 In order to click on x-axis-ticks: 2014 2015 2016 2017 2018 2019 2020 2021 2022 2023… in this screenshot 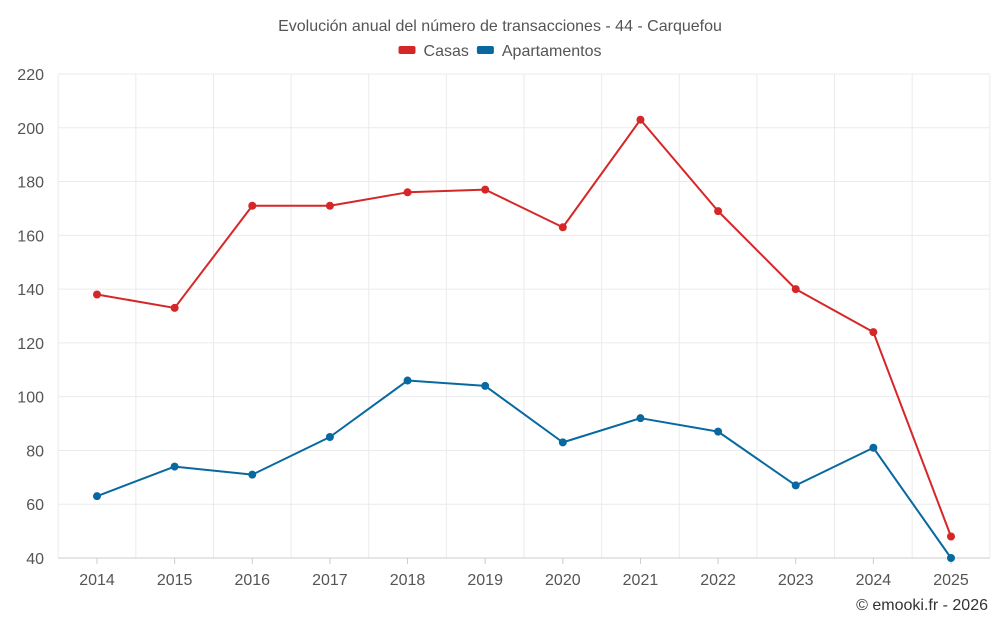, I will do `click(524, 573)`.